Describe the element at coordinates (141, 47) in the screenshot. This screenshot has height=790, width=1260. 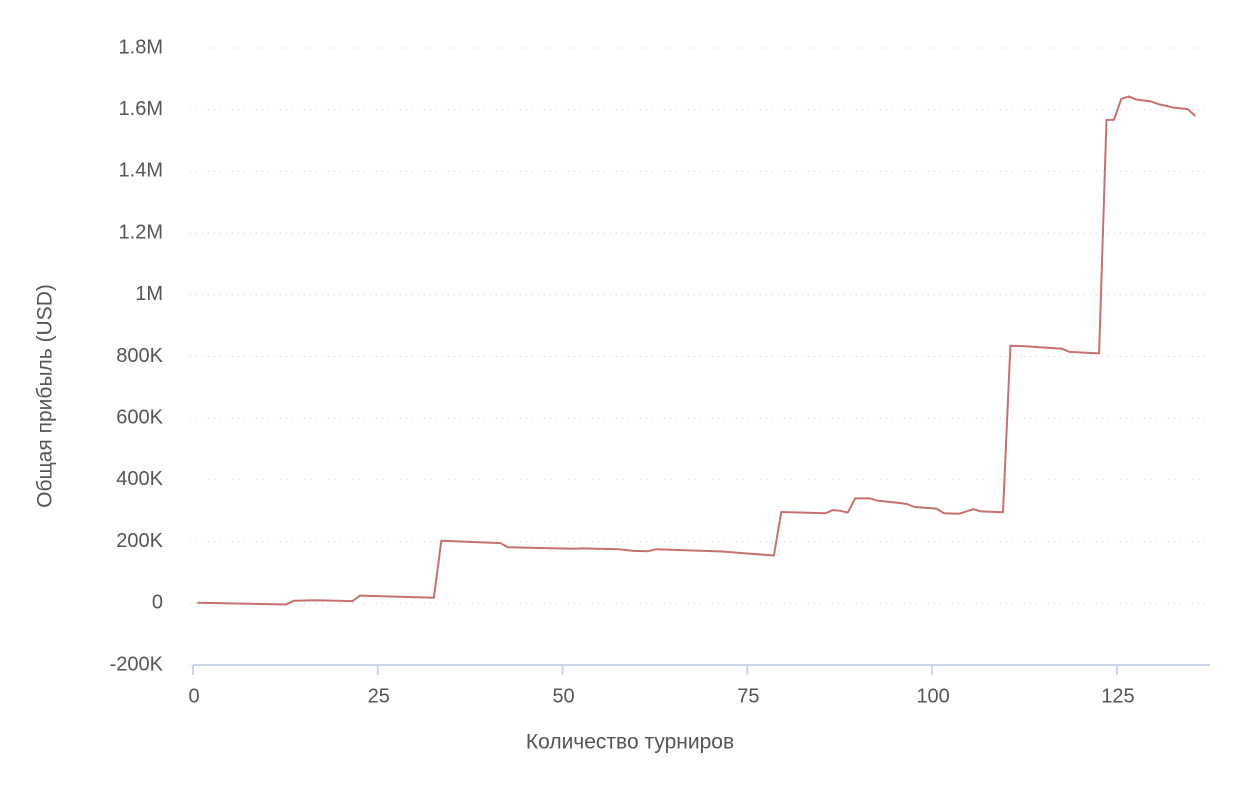
I see `y-tick-label: 1.8M` at that location.